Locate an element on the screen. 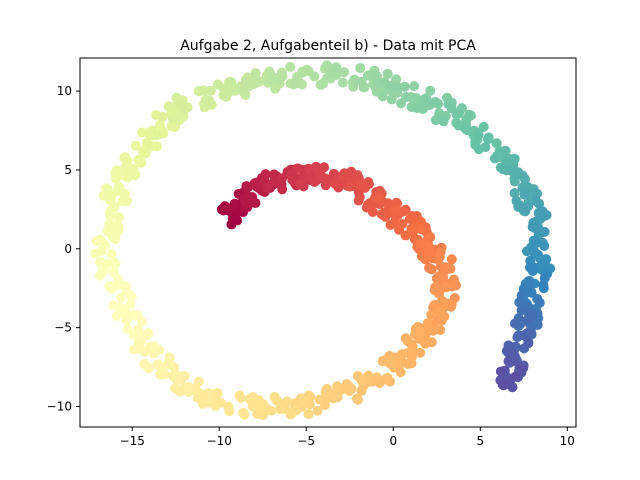 The width and height of the screenshot is (640, 480). y-tick-label: 0 is located at coordinates (68, 249).